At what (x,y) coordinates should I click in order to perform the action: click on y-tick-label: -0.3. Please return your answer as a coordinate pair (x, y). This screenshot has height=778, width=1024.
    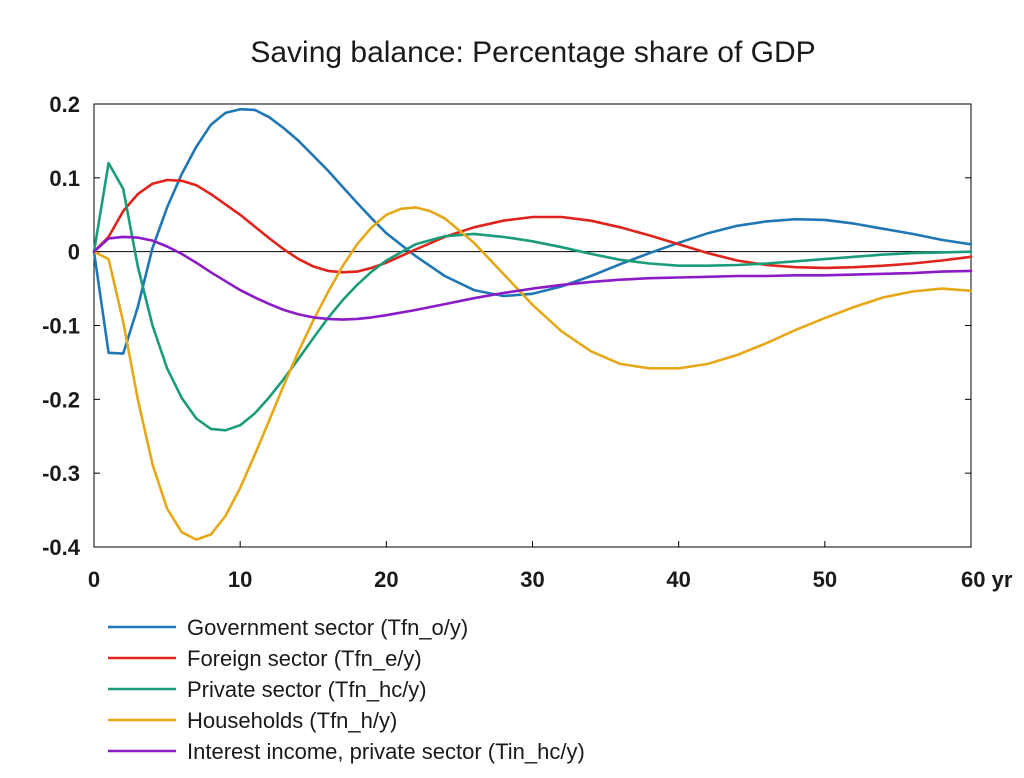
    Looking at the image, I should click on (61, 473).